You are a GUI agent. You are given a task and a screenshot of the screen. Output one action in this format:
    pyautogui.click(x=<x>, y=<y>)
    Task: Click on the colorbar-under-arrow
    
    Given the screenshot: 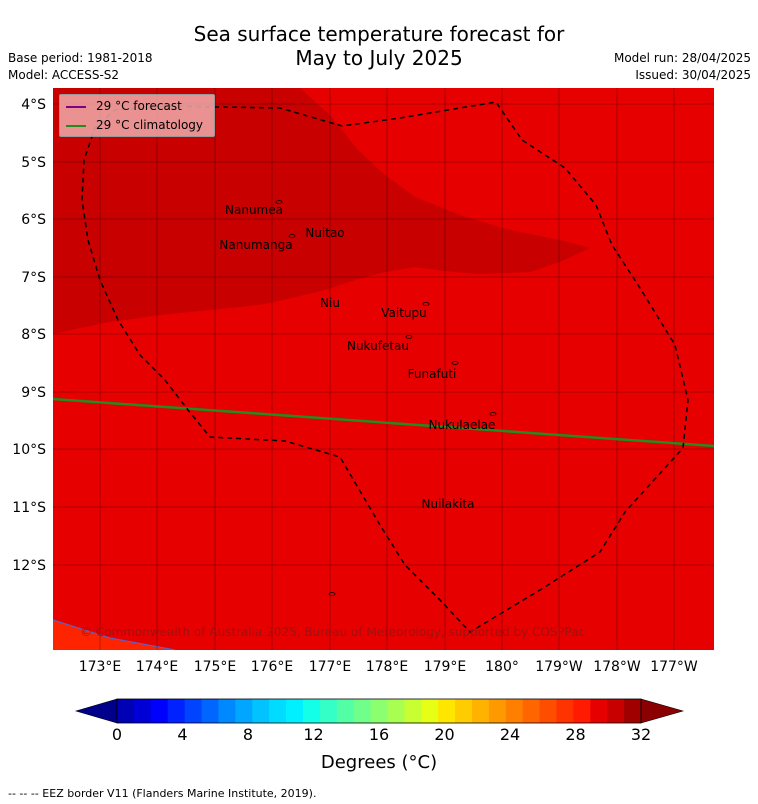 What is the action you would take?
    pyautogui.click(x=96, y=711)
    